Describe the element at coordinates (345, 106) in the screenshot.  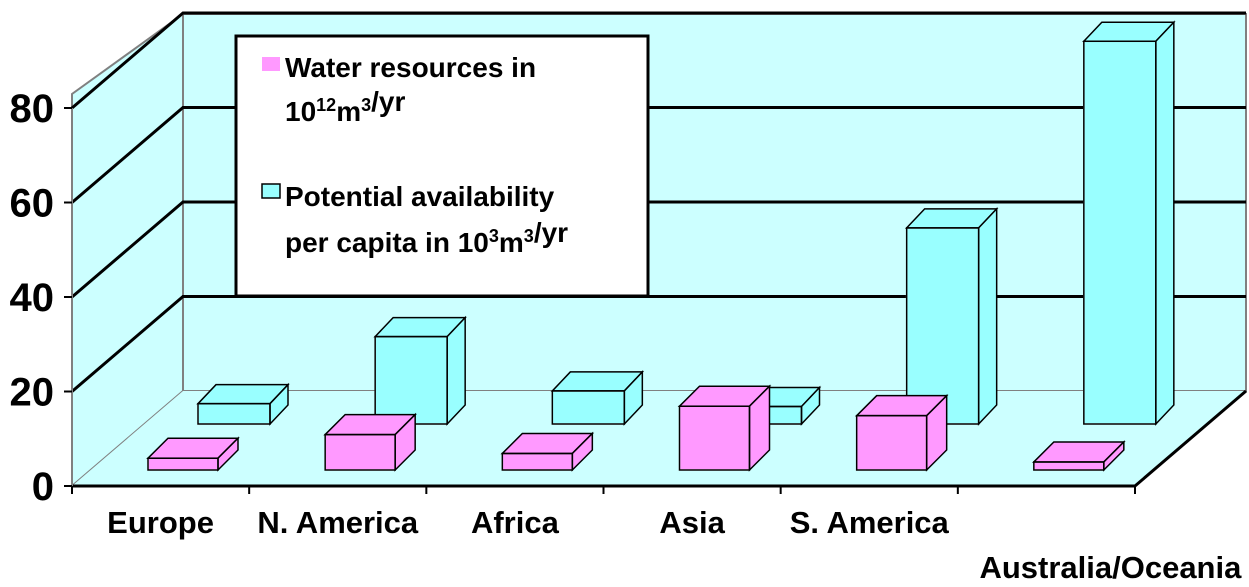
I see `legend-label-water-resources-line2: 1012m3/yr` at that location.